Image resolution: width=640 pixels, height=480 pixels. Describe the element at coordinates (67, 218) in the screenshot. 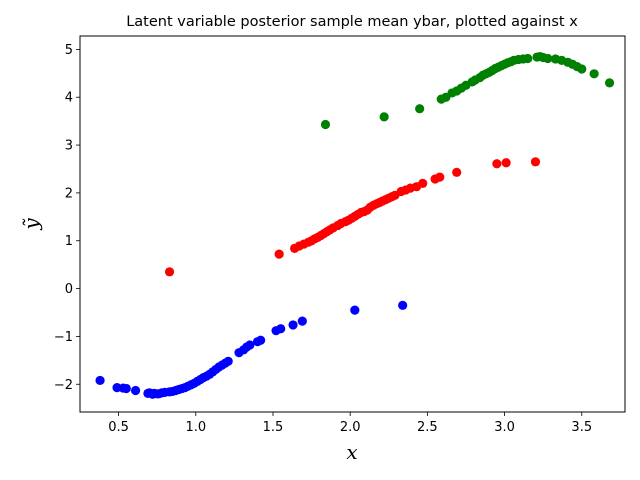

I see `y-axis-ticks: −2 −1 0 1 2 3 4 5` at that location.